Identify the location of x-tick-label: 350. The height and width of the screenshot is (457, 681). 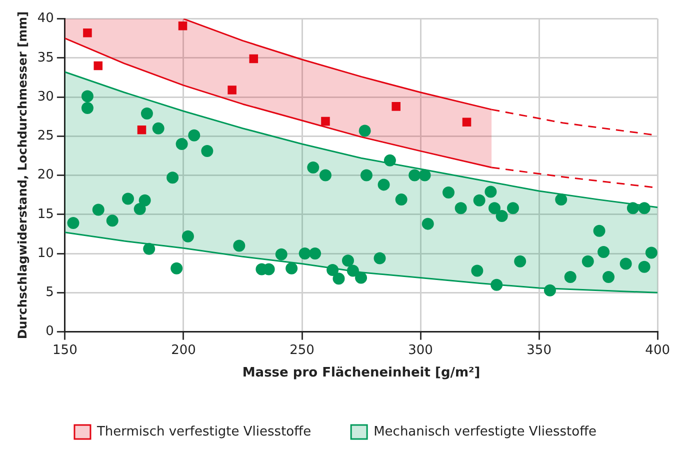
(539, 350).